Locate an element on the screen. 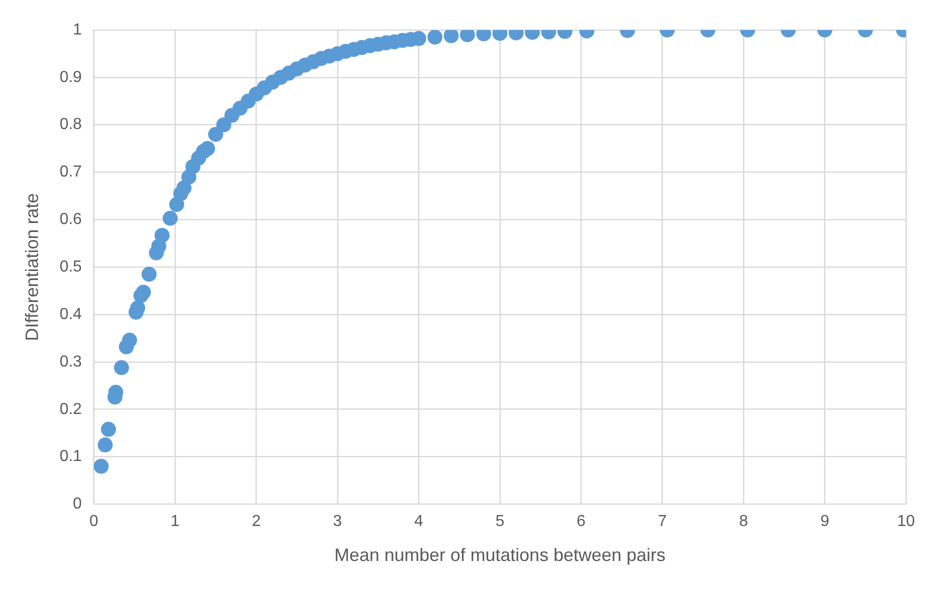 The image size is (944, 589). x-tick-label: 1 is located at coordinates (175, 521).